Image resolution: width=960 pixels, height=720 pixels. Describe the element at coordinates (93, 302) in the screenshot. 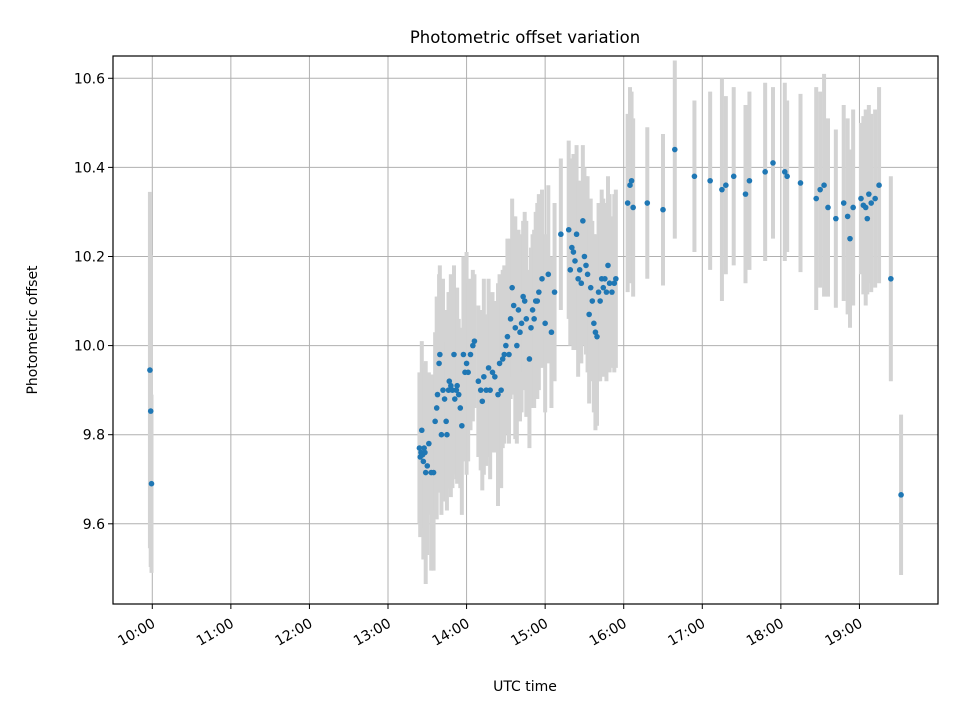

I see `y-axis: 9.6 9.8 10.0 10.2 10.4 10.6` at that location.